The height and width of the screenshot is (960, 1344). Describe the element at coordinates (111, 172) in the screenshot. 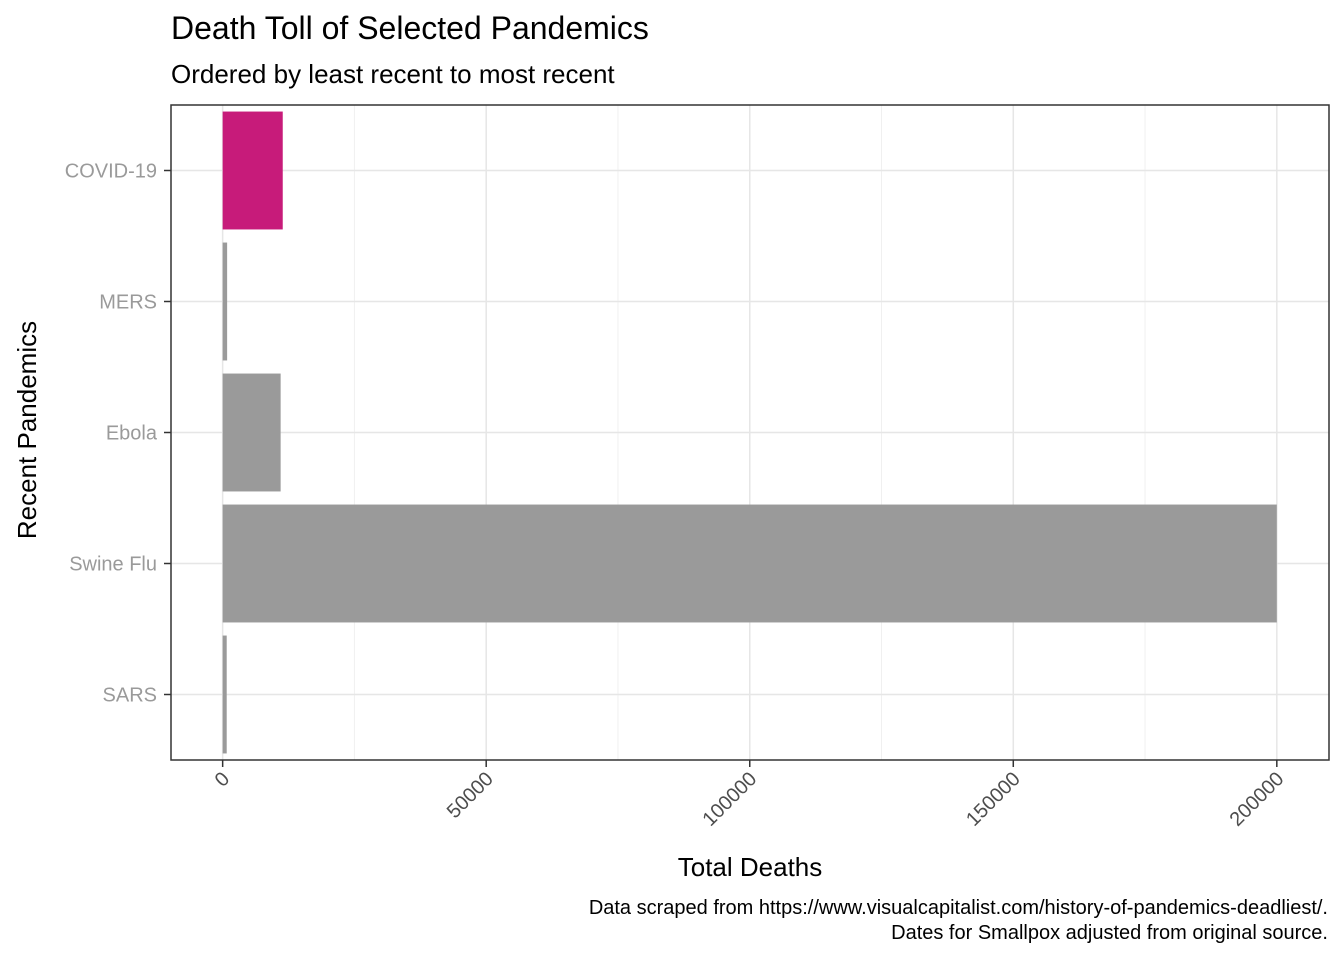

I see `y-tick-label: COVID-19` at that location.